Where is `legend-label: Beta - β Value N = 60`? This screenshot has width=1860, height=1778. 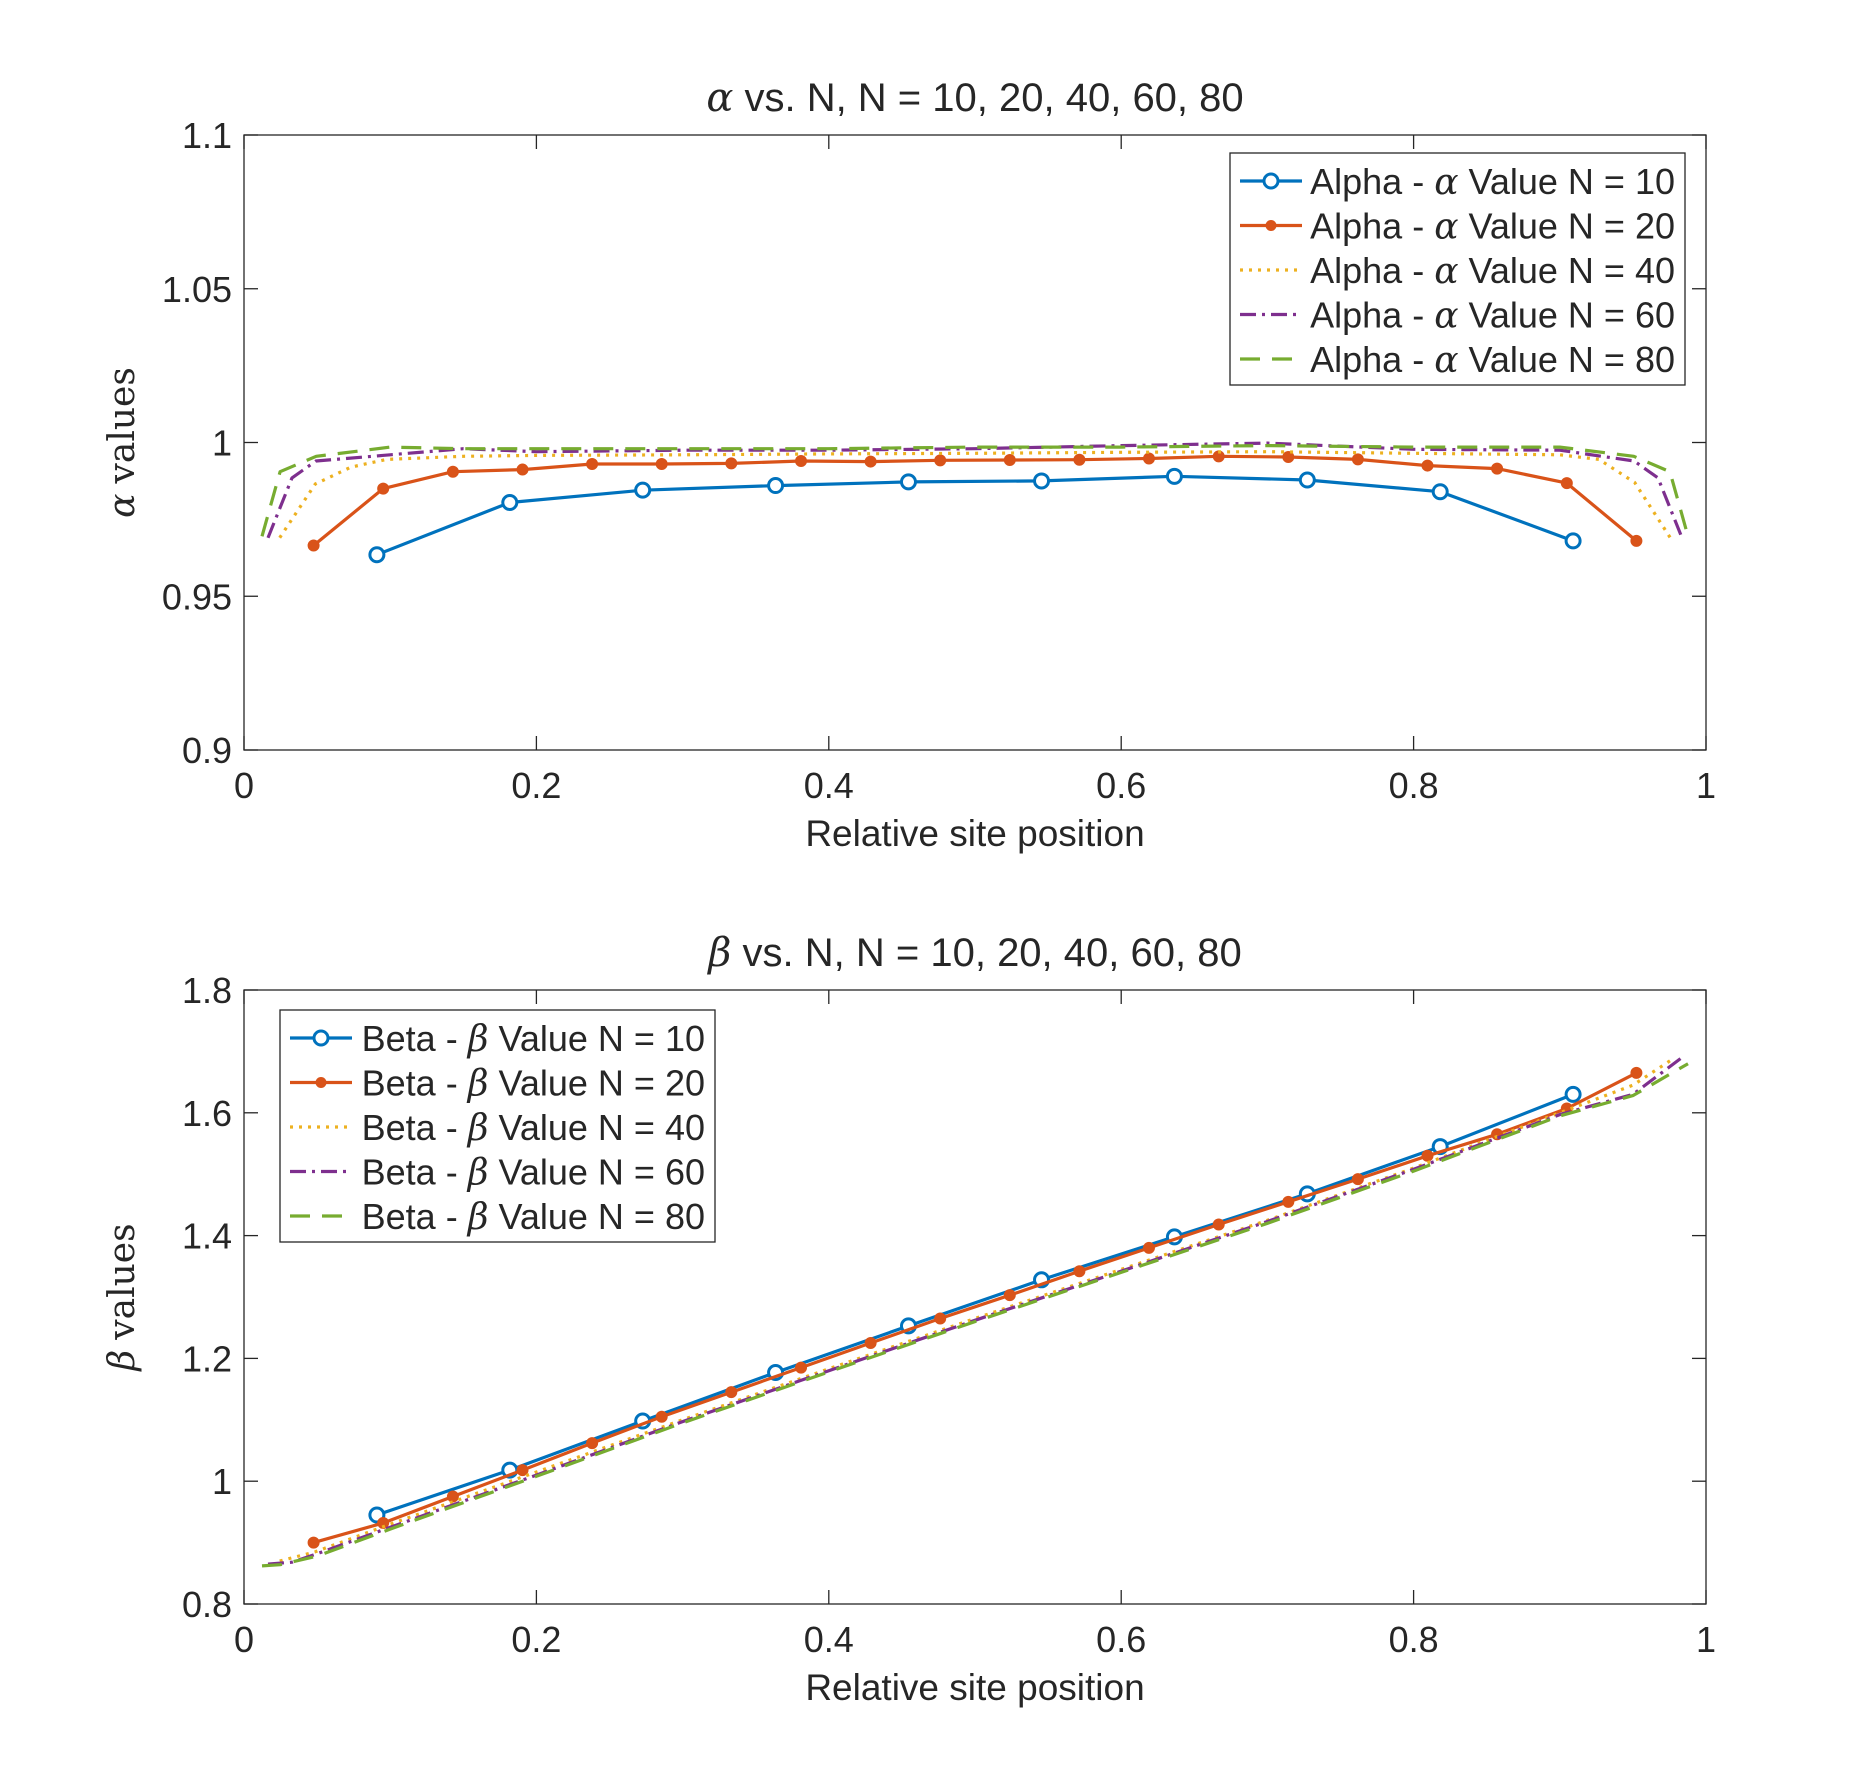 legend-label: Beta - β Value N = 60 is located at coordinates (533, 1173).